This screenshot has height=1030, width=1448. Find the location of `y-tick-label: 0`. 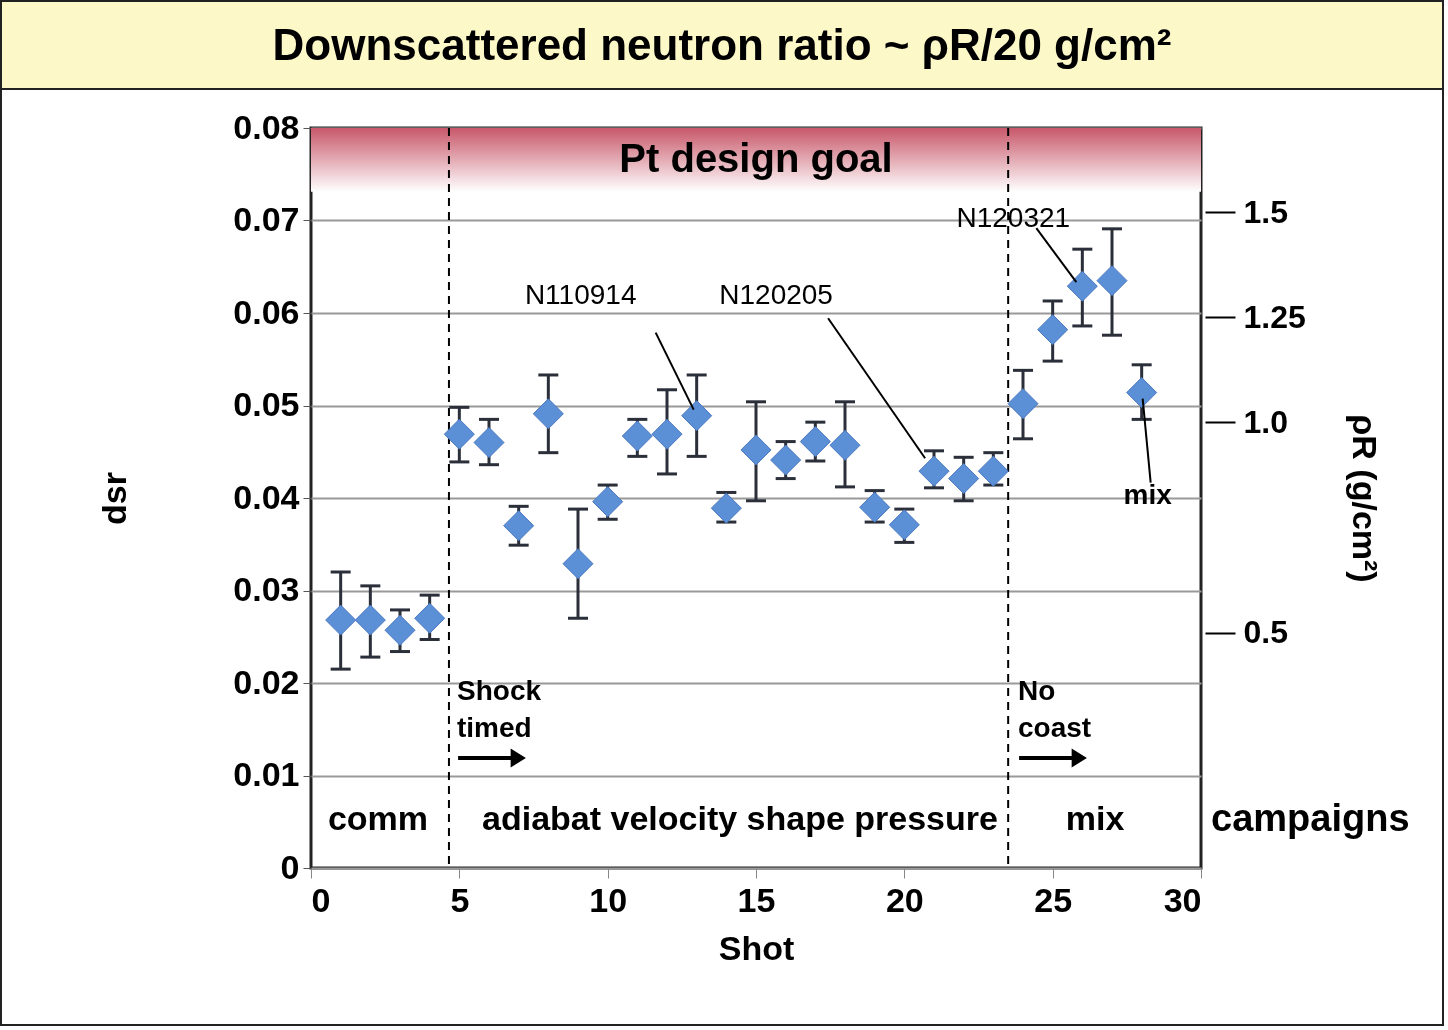

y-tick-label: 0 is located at coordinates (290, 866).